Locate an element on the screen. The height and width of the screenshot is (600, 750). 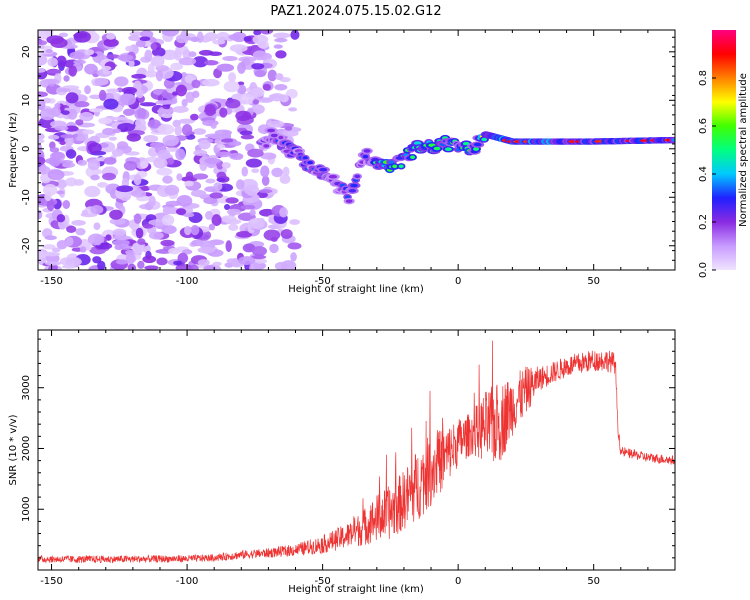
colorbar-tick-label: 0.4 is located at coordinates (703, 174).